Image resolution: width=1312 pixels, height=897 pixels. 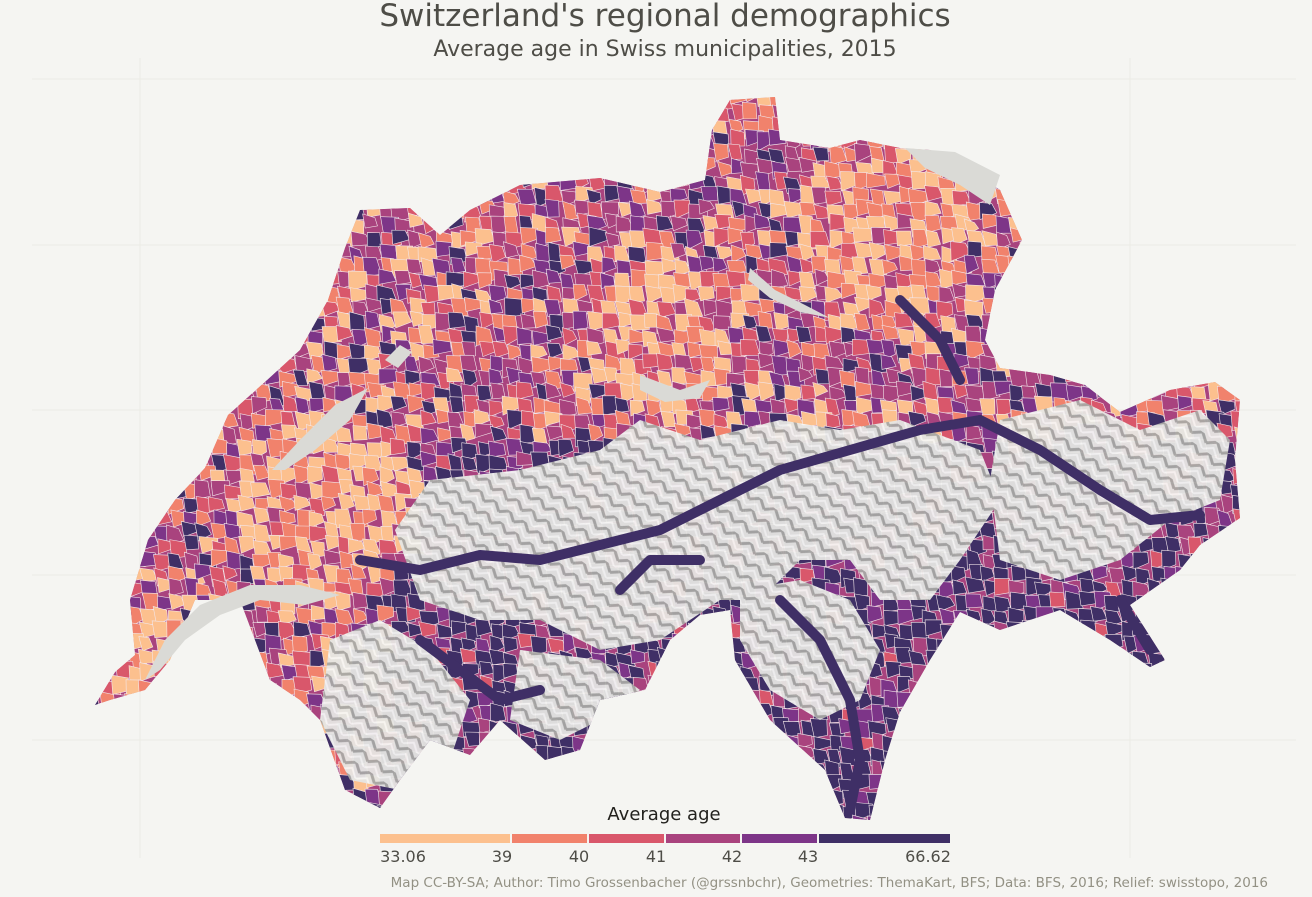 I want to click on lake-zurich, so click(x=789, y=293).